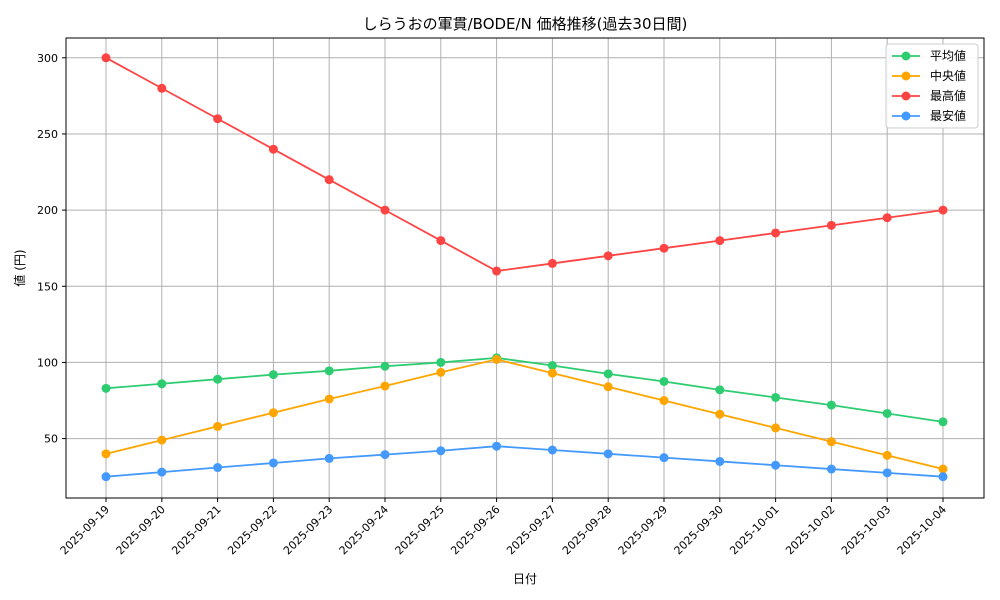 This screenshot has height=600, width=1000. What do you see at coordinates (754, 530) in the screenshot?
I see `x-tick-label: 2025-10-01` at bounding box center [754, 530].